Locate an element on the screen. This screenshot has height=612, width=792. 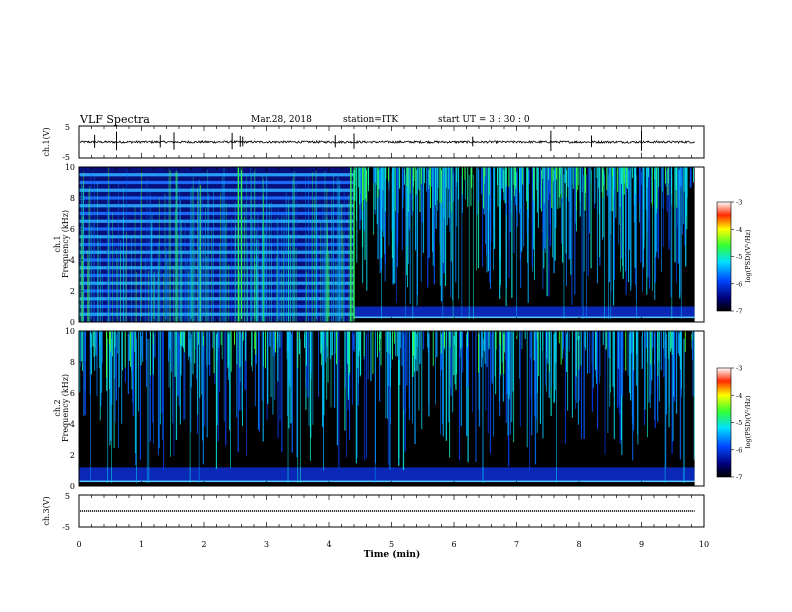
spec1-no-data is located at coordinates (699, 244).